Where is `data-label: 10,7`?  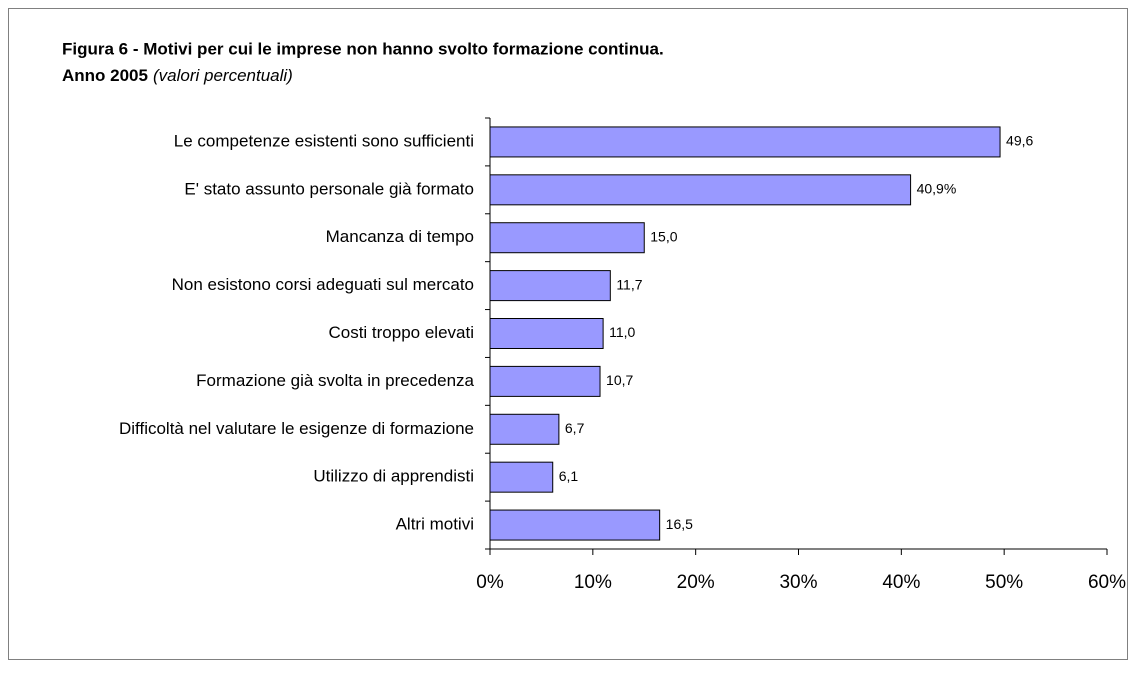
data-label: 10,7 is located at coordinates (619, 380).